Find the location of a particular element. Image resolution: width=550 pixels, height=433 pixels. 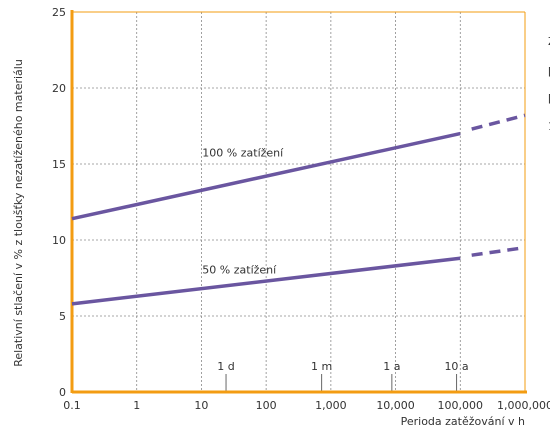

annotation-label: 1 m is located at coordinates (321, 366).